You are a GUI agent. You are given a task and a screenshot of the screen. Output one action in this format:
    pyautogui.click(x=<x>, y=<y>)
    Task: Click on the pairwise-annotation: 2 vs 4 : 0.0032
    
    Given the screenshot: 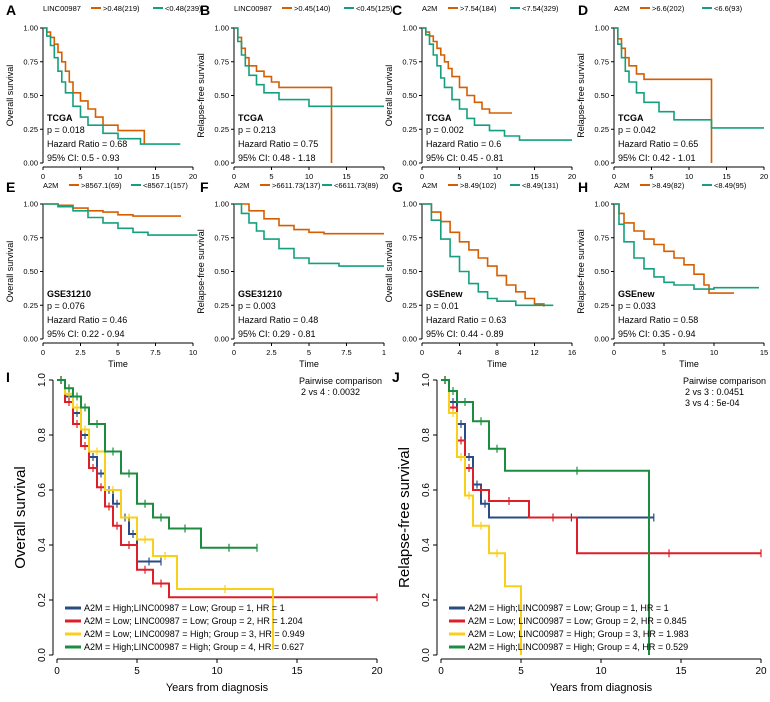 What is the action you would take?
    pyautogui.click(x=330, y=392)
    